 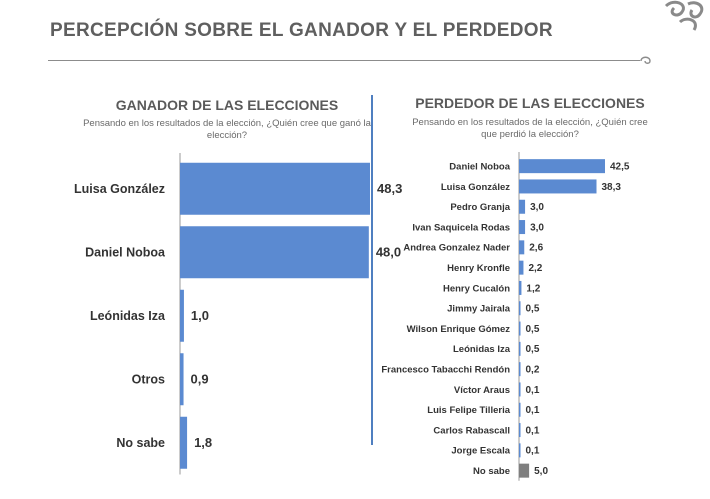 I want to click on loser-value-label: 42,5, so click(x=620, y=166).